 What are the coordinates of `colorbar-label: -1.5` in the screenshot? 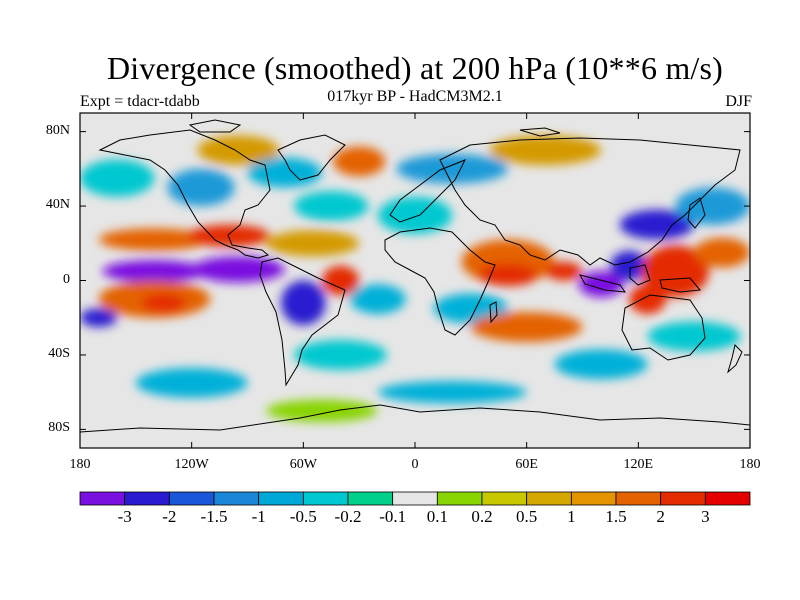 It's located at (214, 516).